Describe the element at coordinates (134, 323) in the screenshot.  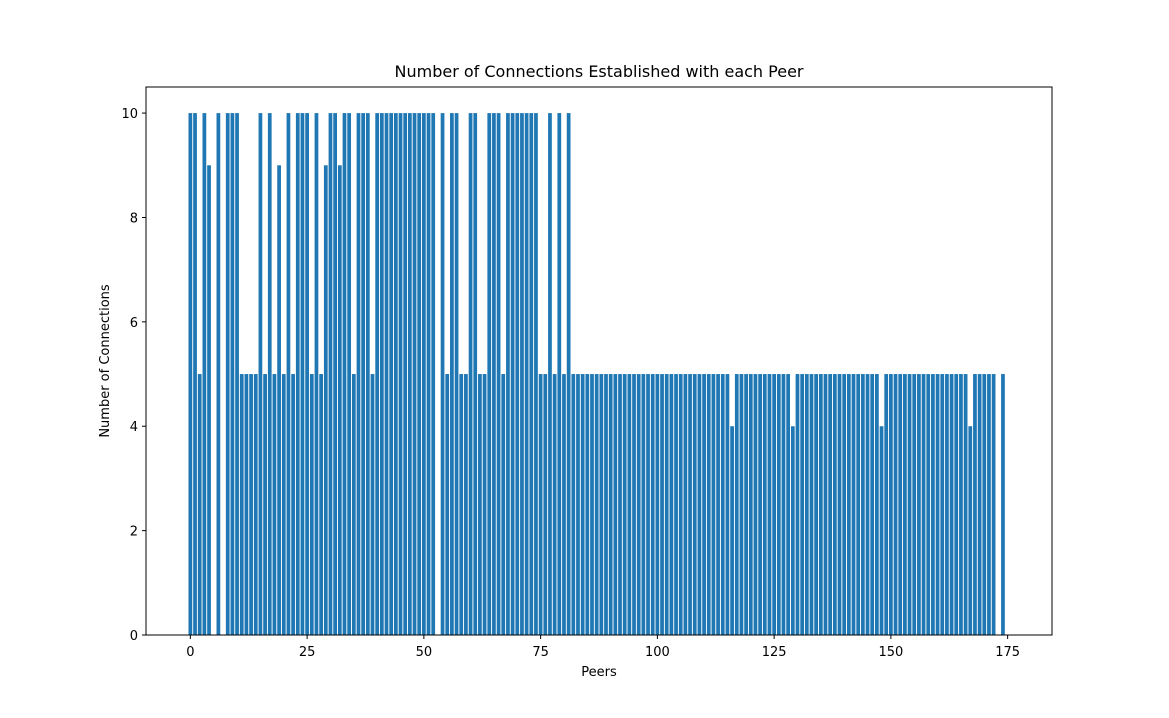
I see `y-tick-label: 6` at that location.